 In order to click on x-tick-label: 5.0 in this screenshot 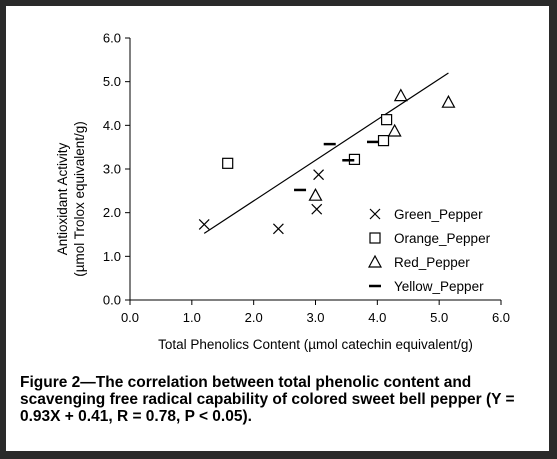, I will do `click(439, 317)`.